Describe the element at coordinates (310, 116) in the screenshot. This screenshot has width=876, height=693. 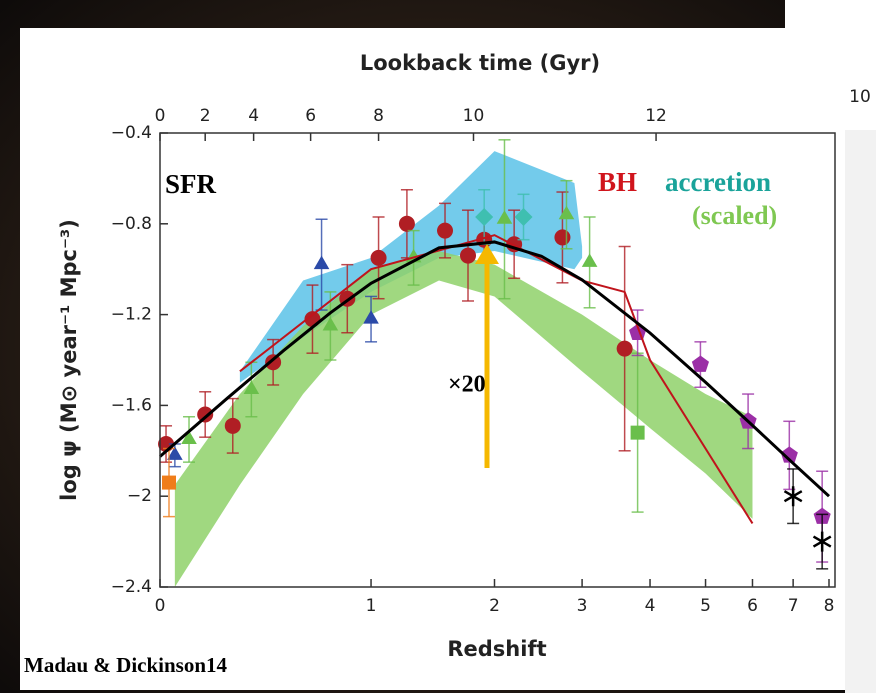
I see `x2-tick-label: 6` at that location.